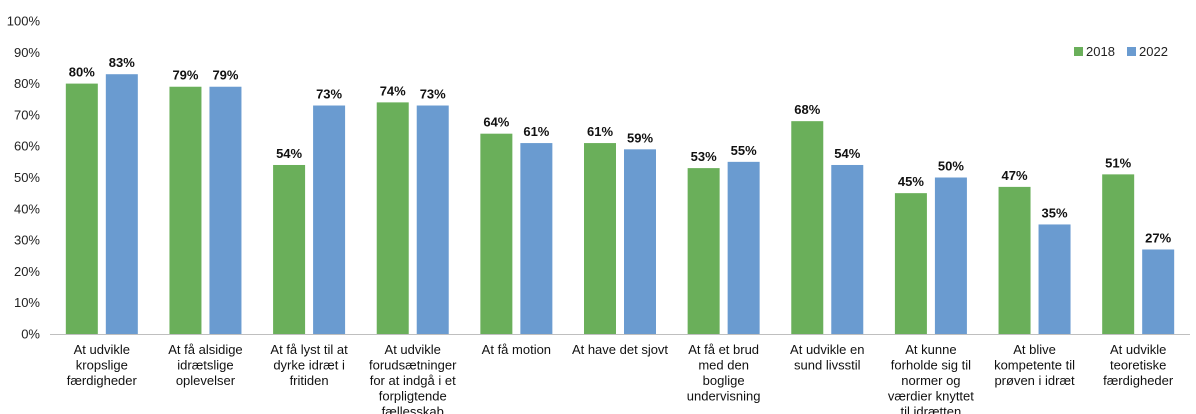 The image size is (1196, 414). What do you see at coordinates (27, 146) in the screenshot?
I see `y-tick-label: 60%` at bounding box center [27, 146].